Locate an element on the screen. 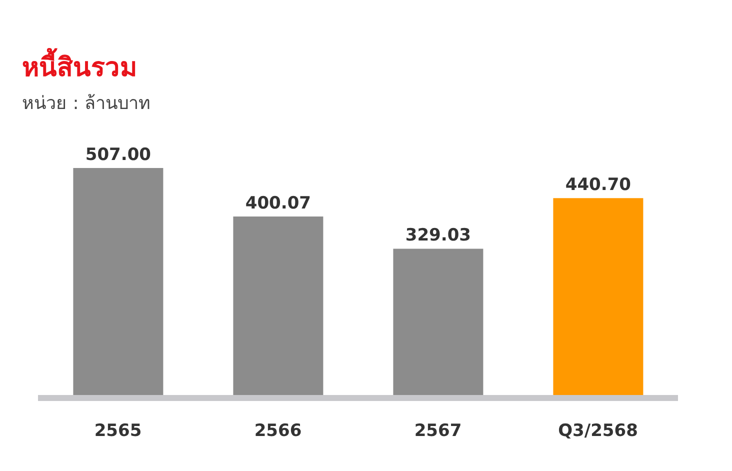 The image size is (732, 471). data-label: 440.70 is located at coordinates (598, 185).